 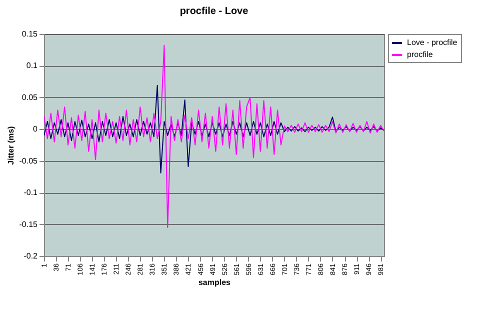 What do you see at coordinates (432, 42) in the screenshot?
I see `legend-label: Love - procfile` at bounding box center [432, 42].